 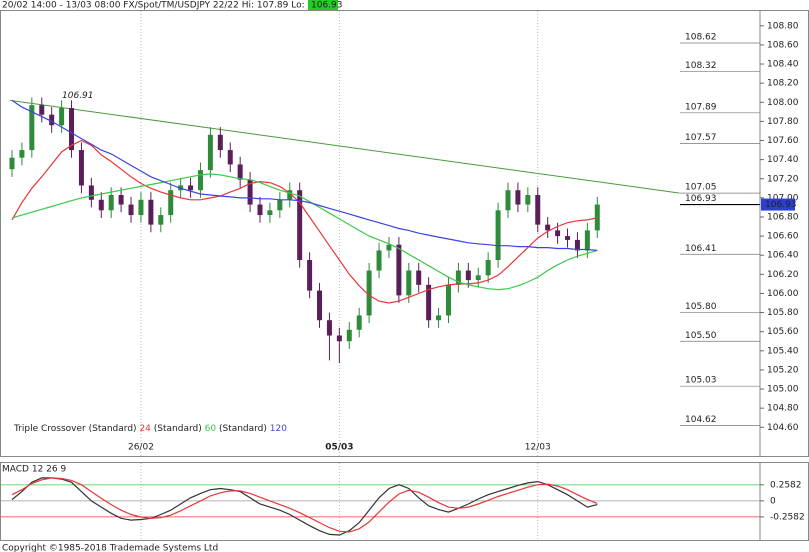 What do you see at coordinates (75, 429) in the screenshot?
I see `legend-label: Triple Crossover (Standard)` at bounding box center [75, 429].